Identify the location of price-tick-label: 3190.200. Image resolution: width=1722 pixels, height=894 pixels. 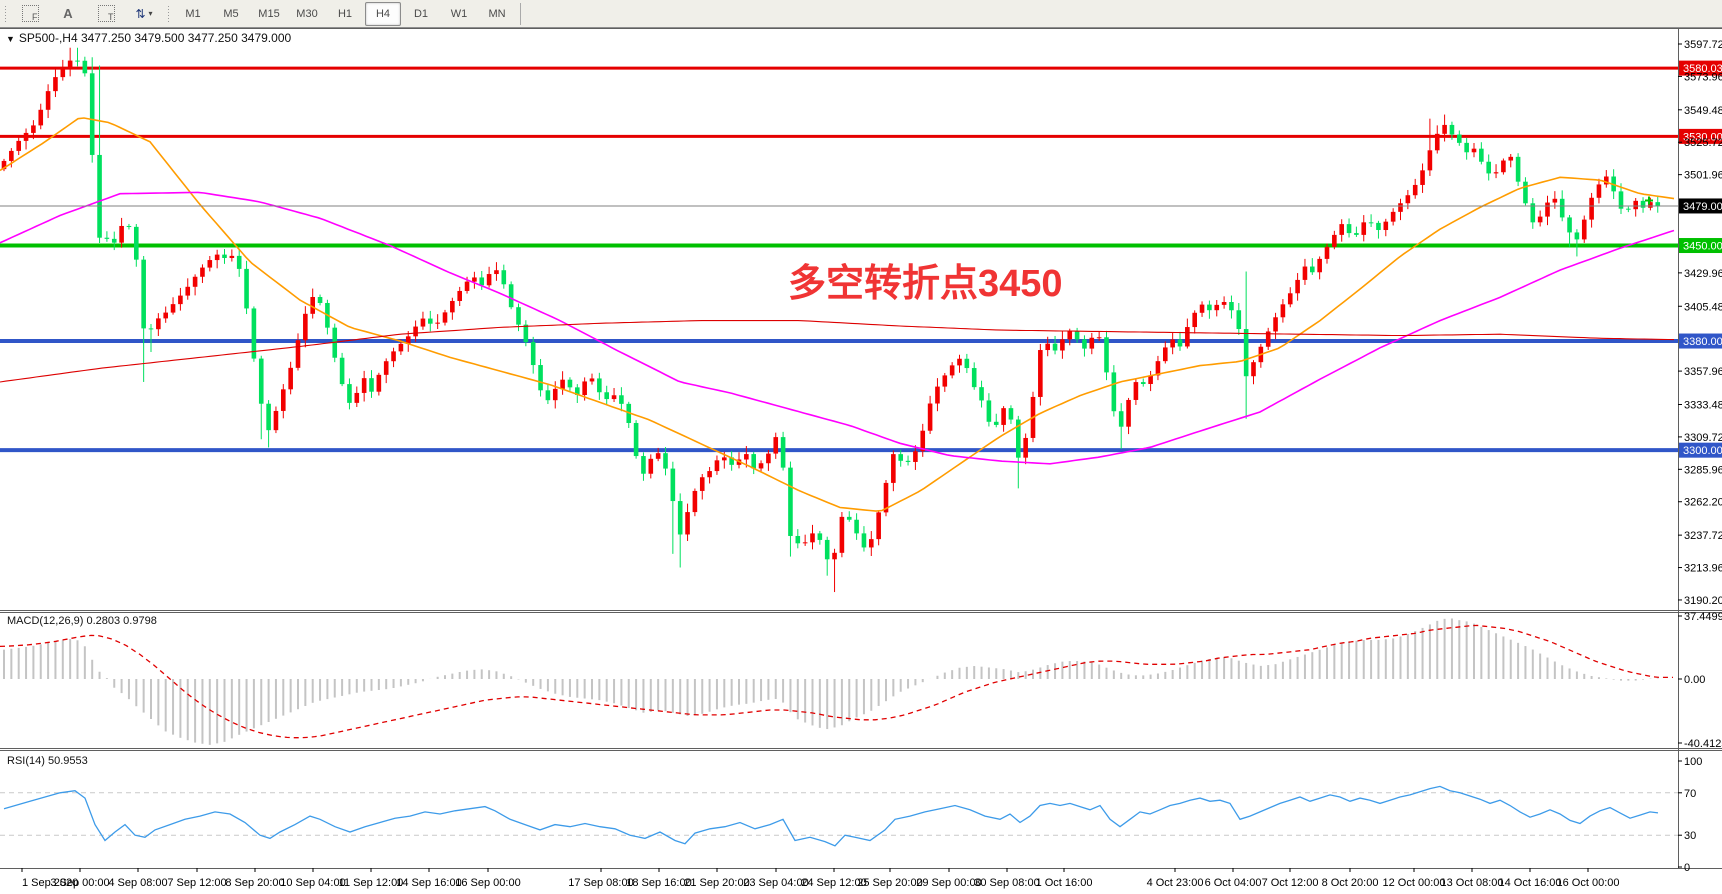
(1703, 601).